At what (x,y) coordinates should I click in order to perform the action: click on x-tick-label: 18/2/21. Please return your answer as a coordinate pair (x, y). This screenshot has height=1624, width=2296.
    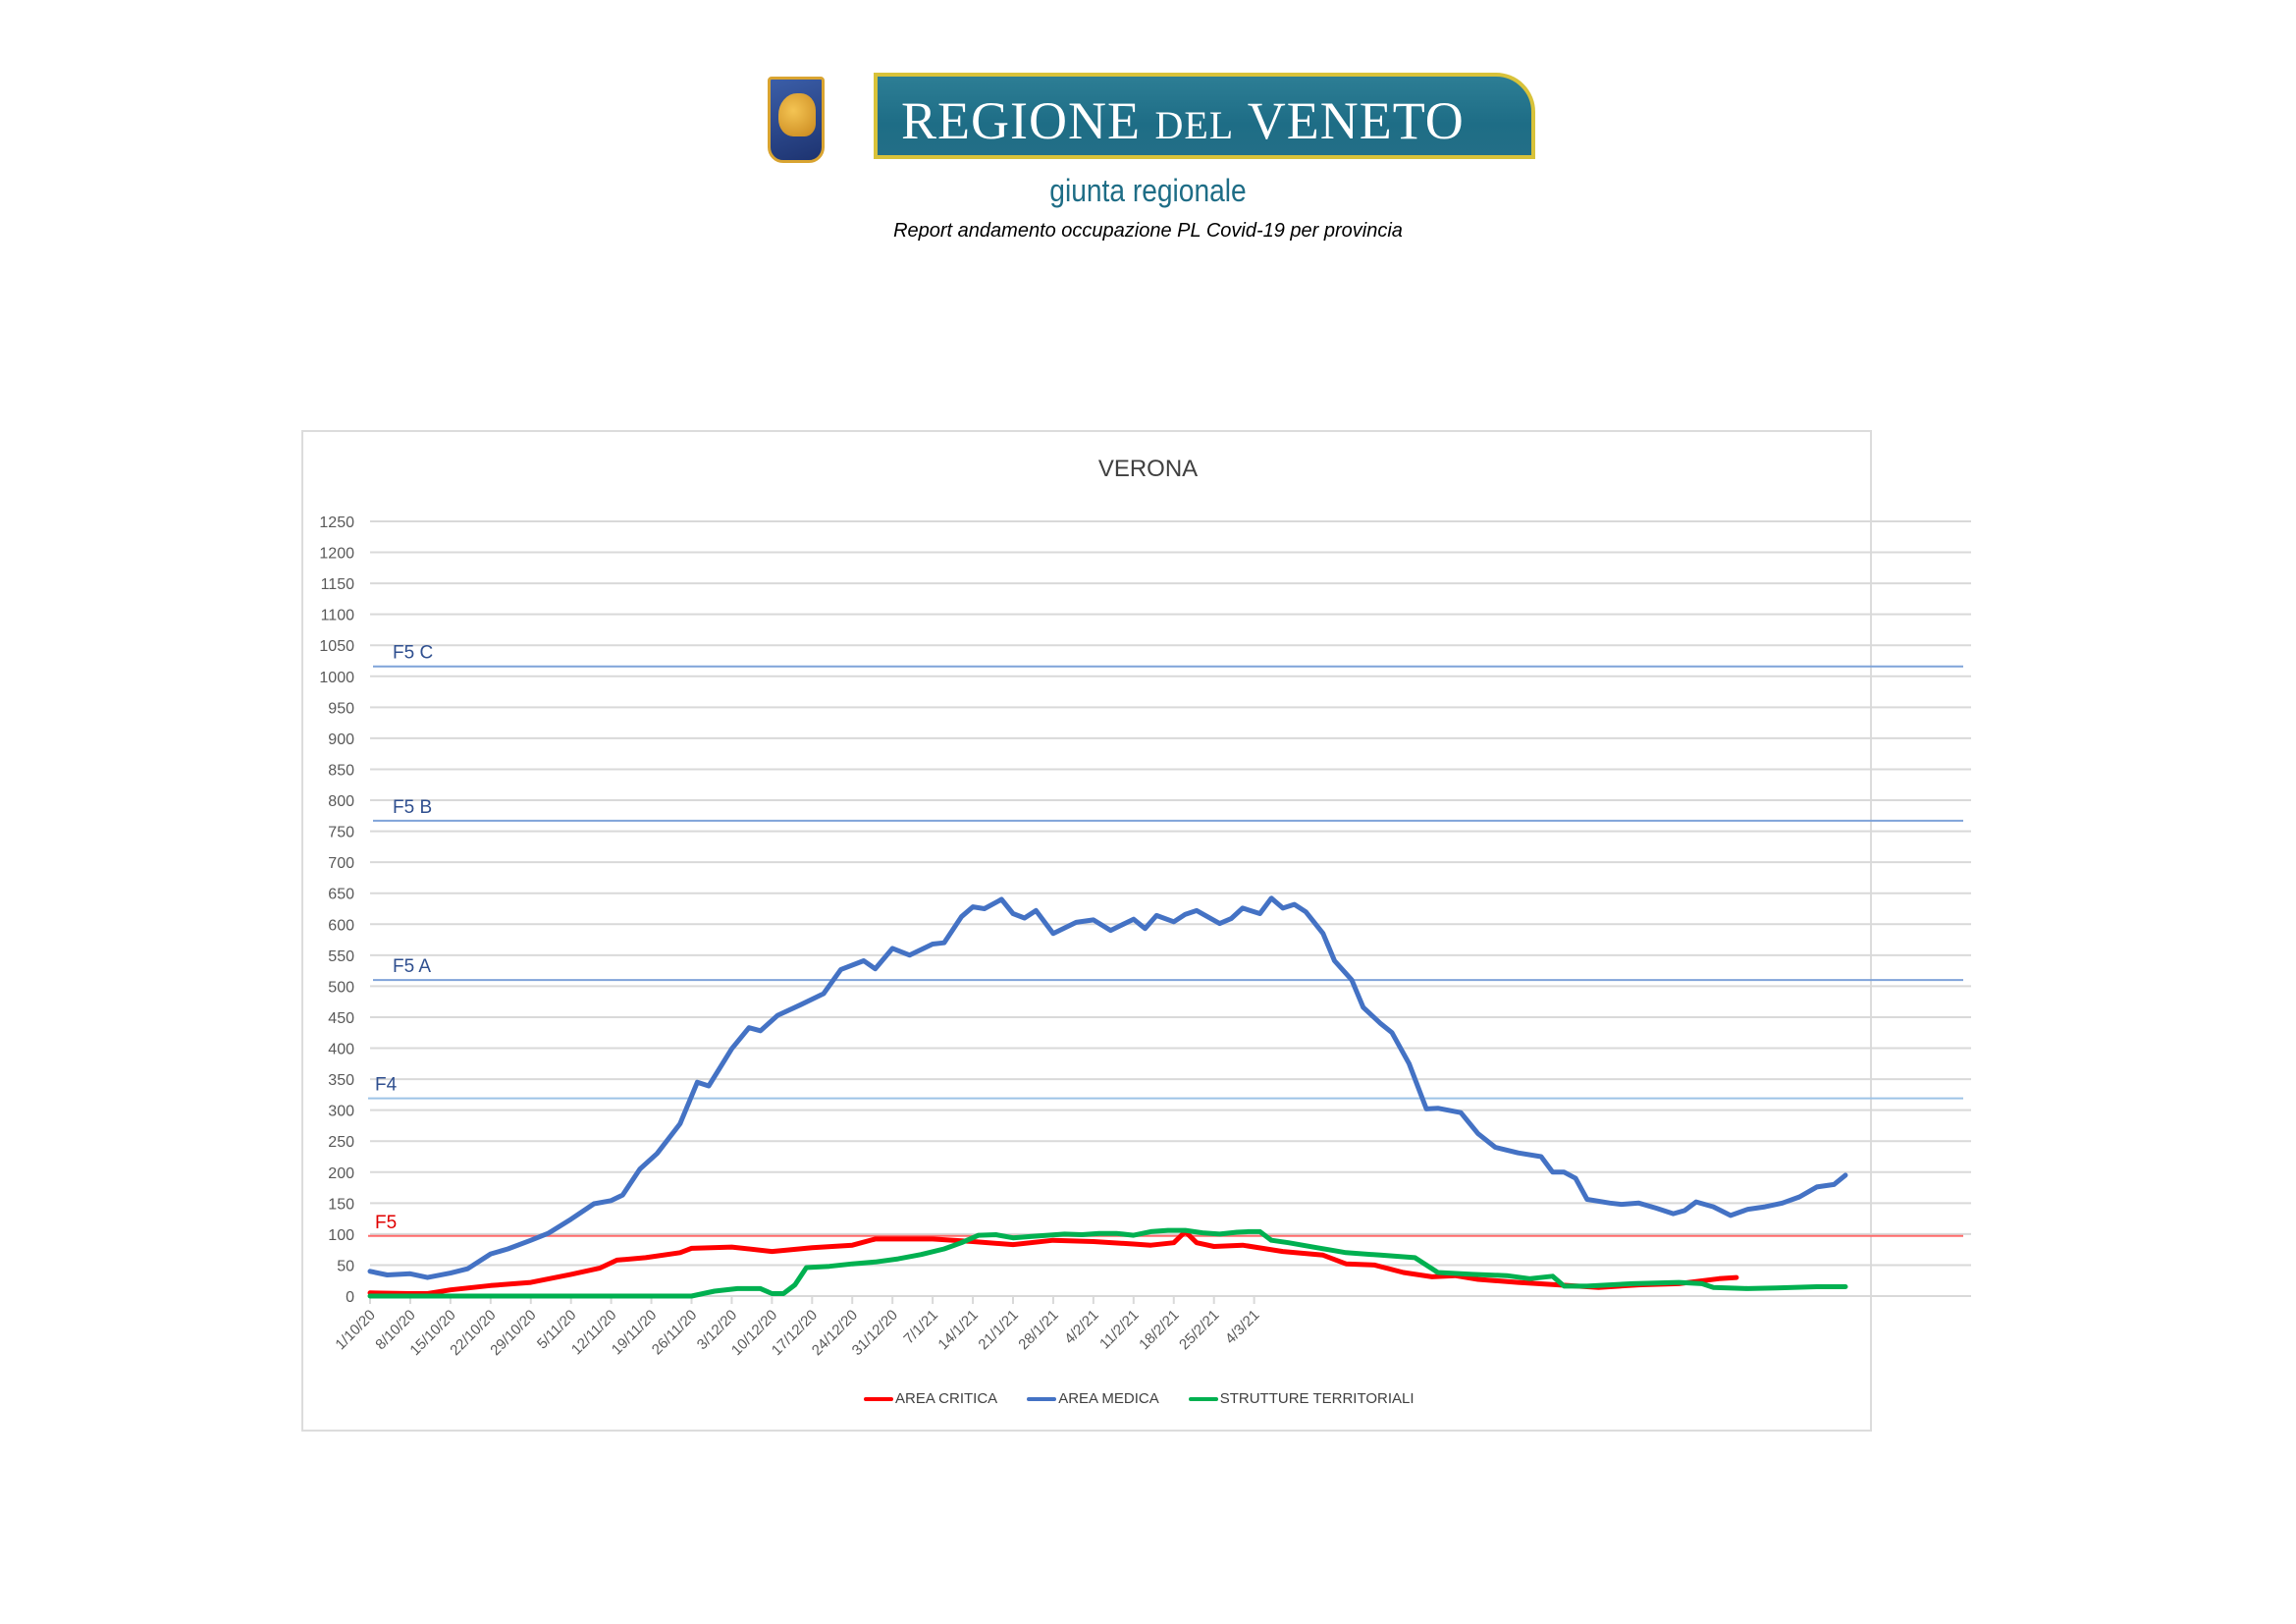
    Looking at the image, I should click on (1159, 1330).